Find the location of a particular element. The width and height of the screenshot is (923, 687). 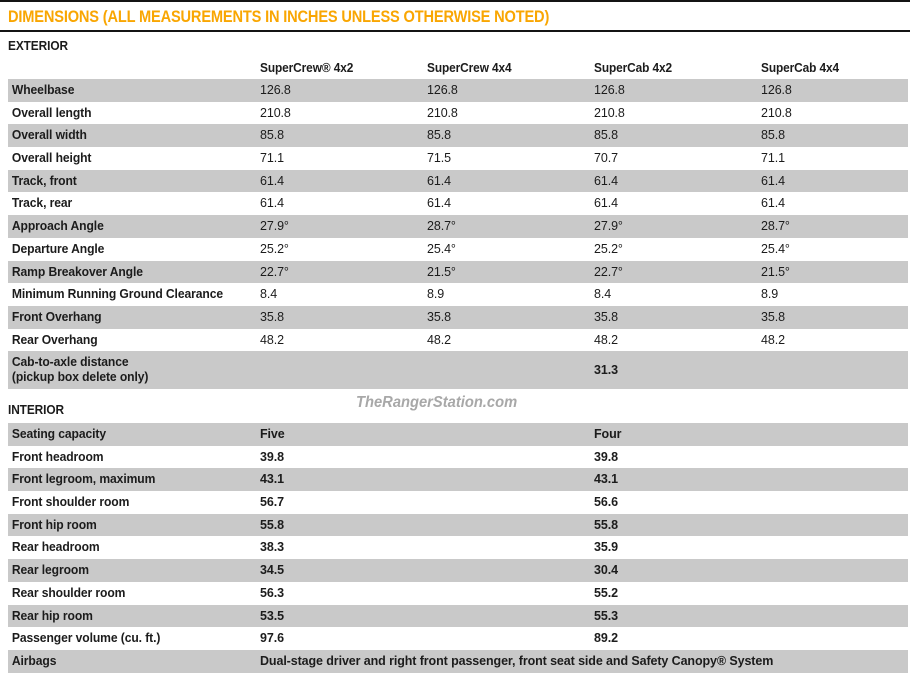

row-label: Front headroom is located at coordinates (57, 456).